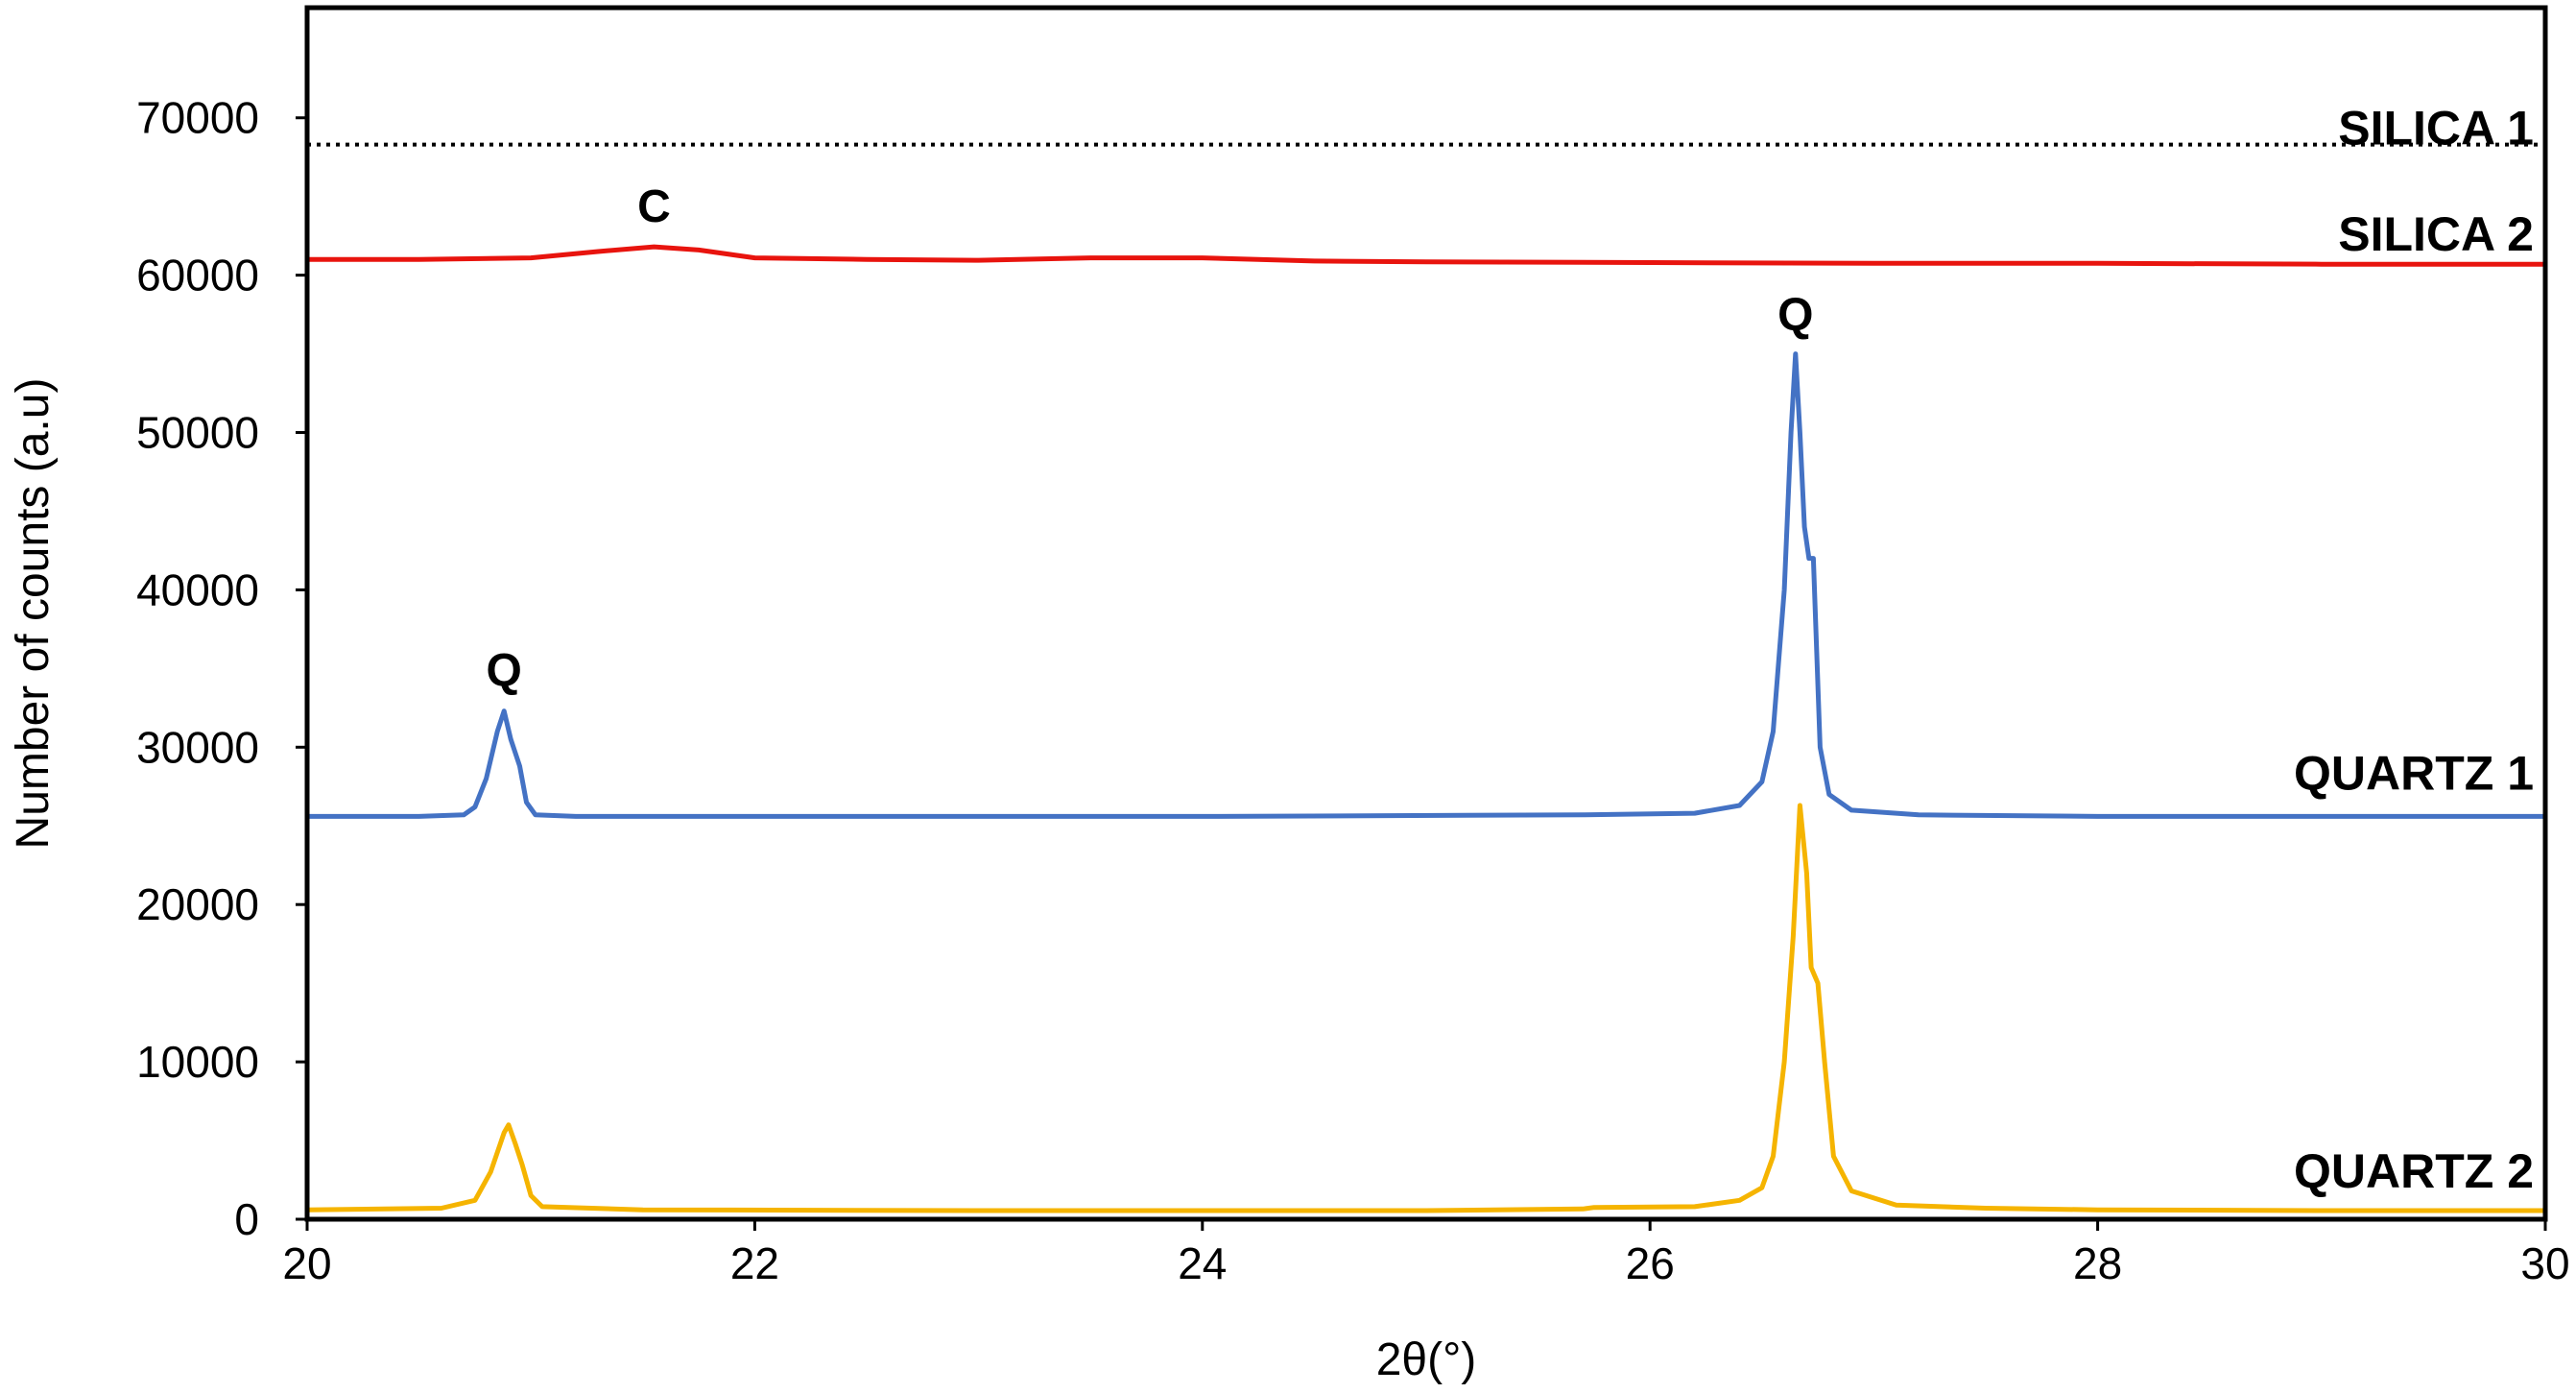 The width and height of the screenshot is (2576, 1393). What do you see at coordinates (2544, 1263) in the screenshot?
I see `x-tick-label: 30` at bounding box center [2544, 1263].